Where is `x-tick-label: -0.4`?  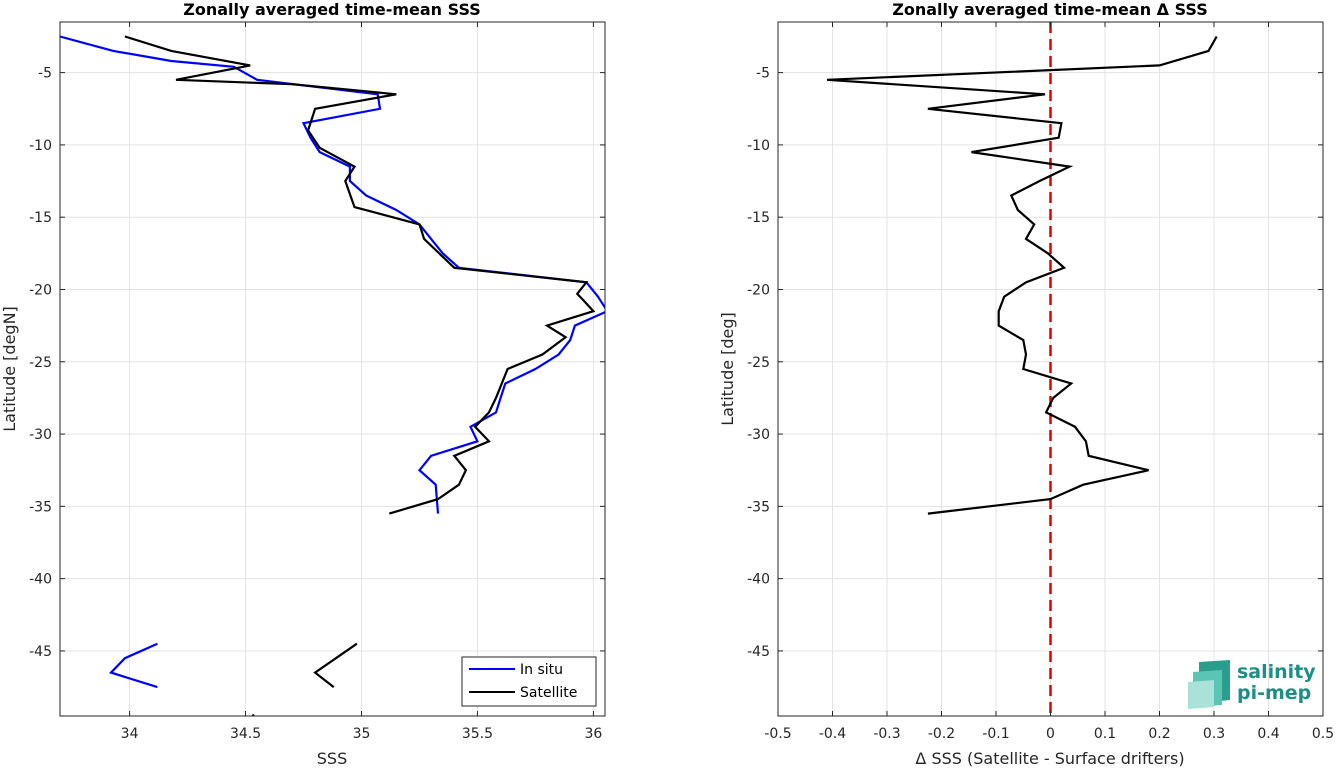 x-tick-label: -0.4 is located at coordinates (832, 734).